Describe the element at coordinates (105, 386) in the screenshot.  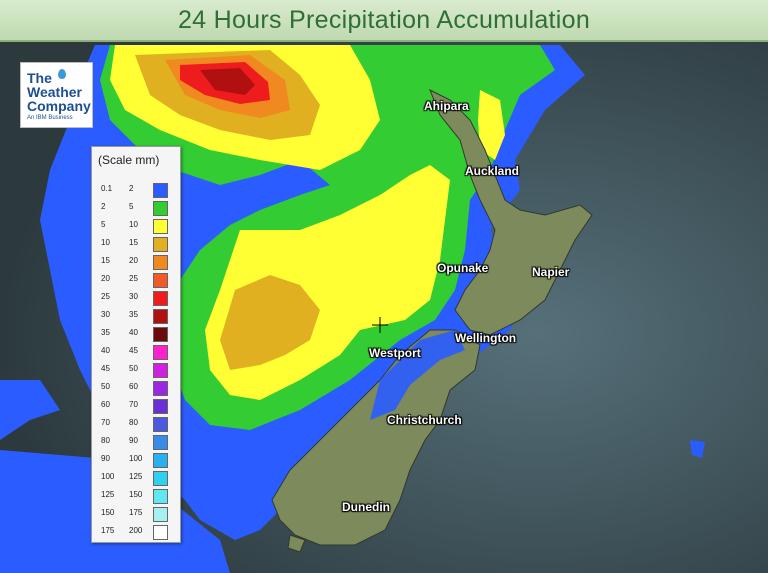
I see `legend-min: 50` at that location.